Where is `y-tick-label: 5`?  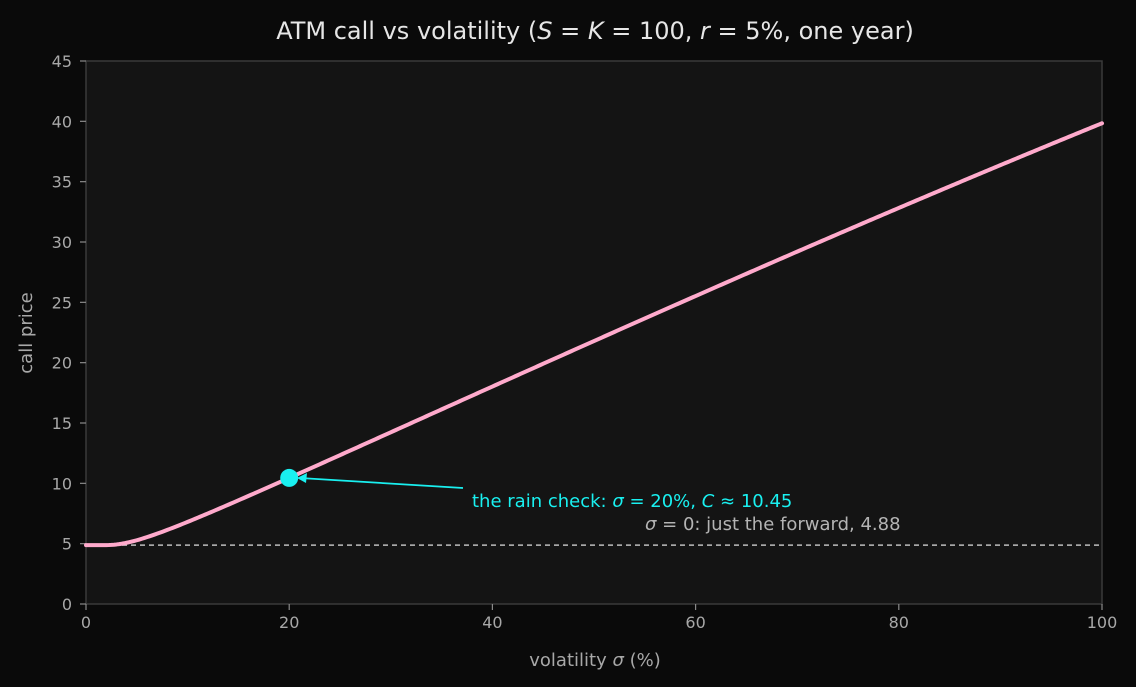 y-tick-label: 5 is located at coordinates (67, 544).